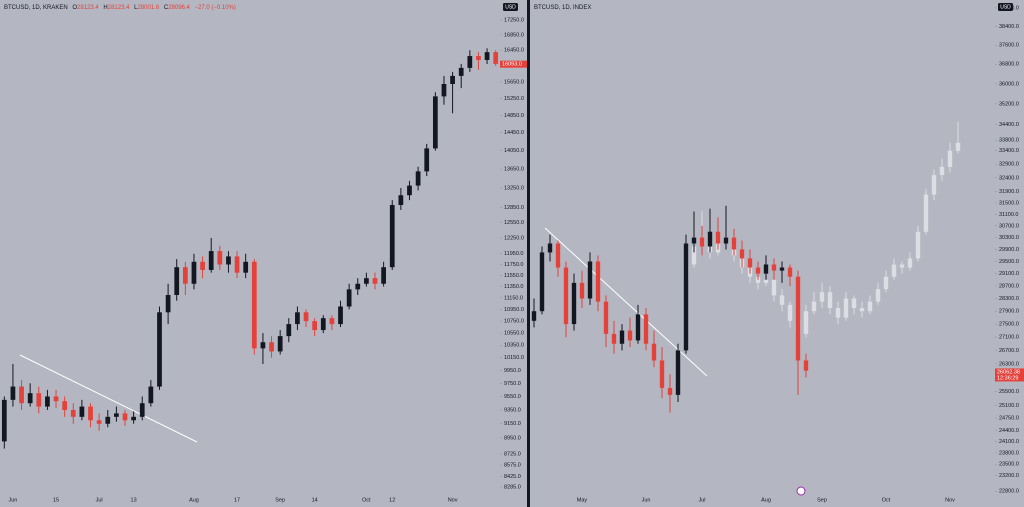  What do you see at coordinates (514, 310) in the screenshot?
I see `y-tick-label: 10950.0` at bounding box center [514, 310].